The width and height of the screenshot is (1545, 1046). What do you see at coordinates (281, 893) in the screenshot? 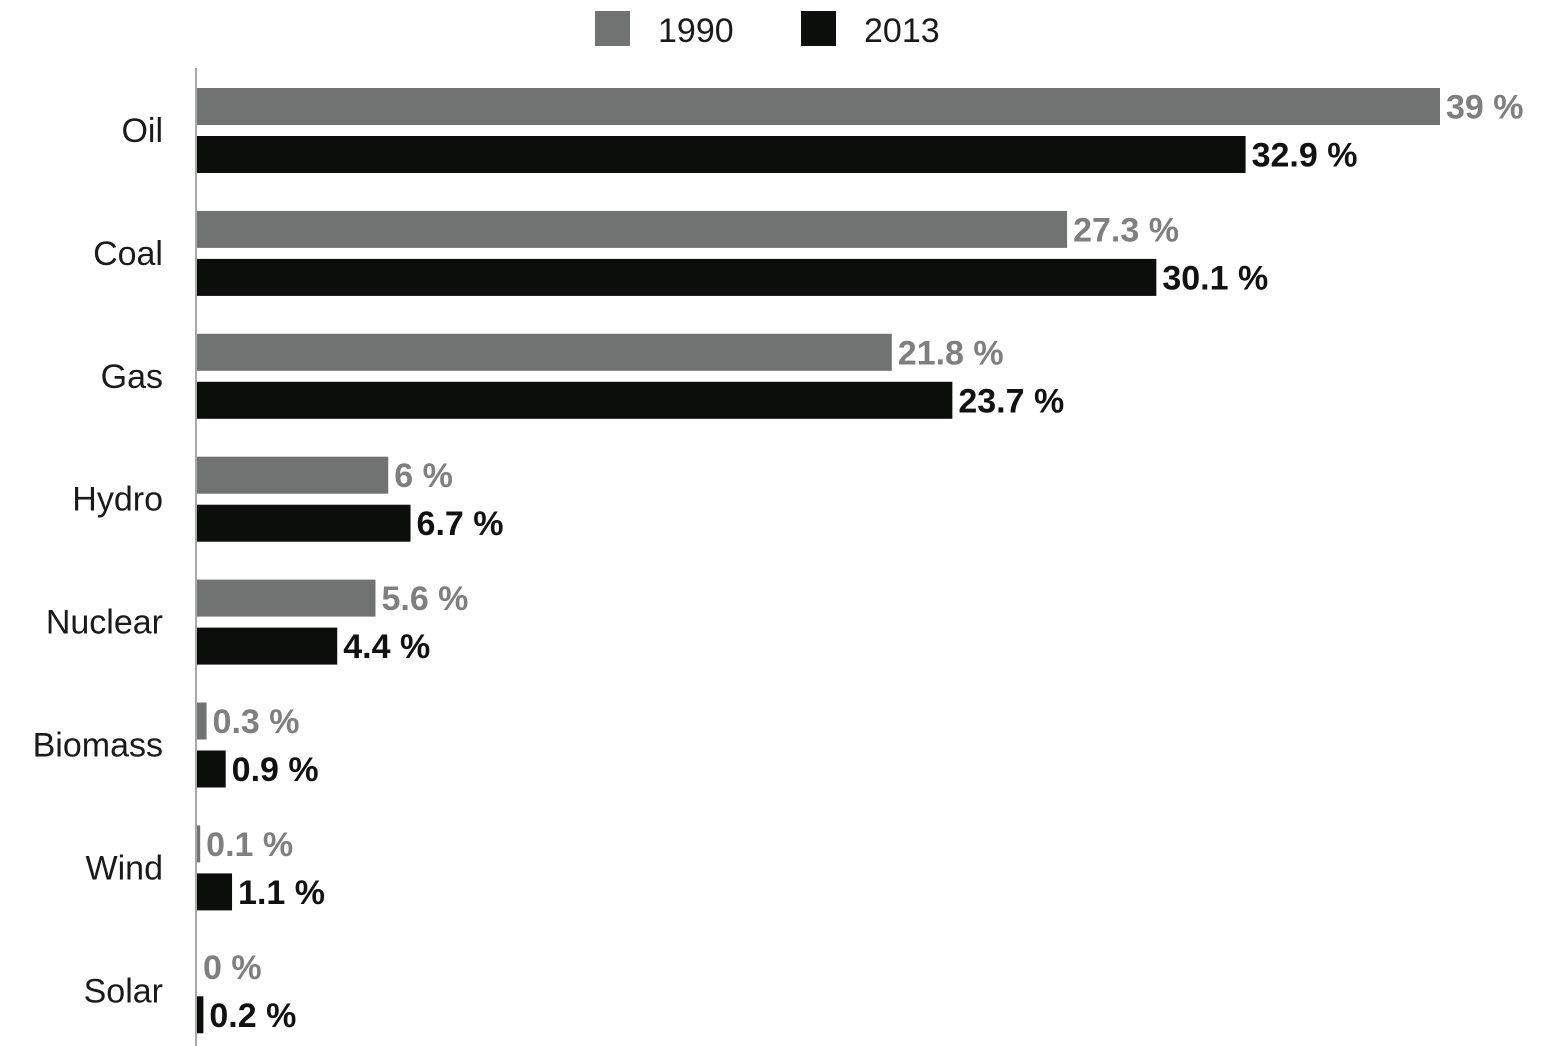
I see `value-label-wind-2013: 1.1 %` at bounding box center [281, 893].